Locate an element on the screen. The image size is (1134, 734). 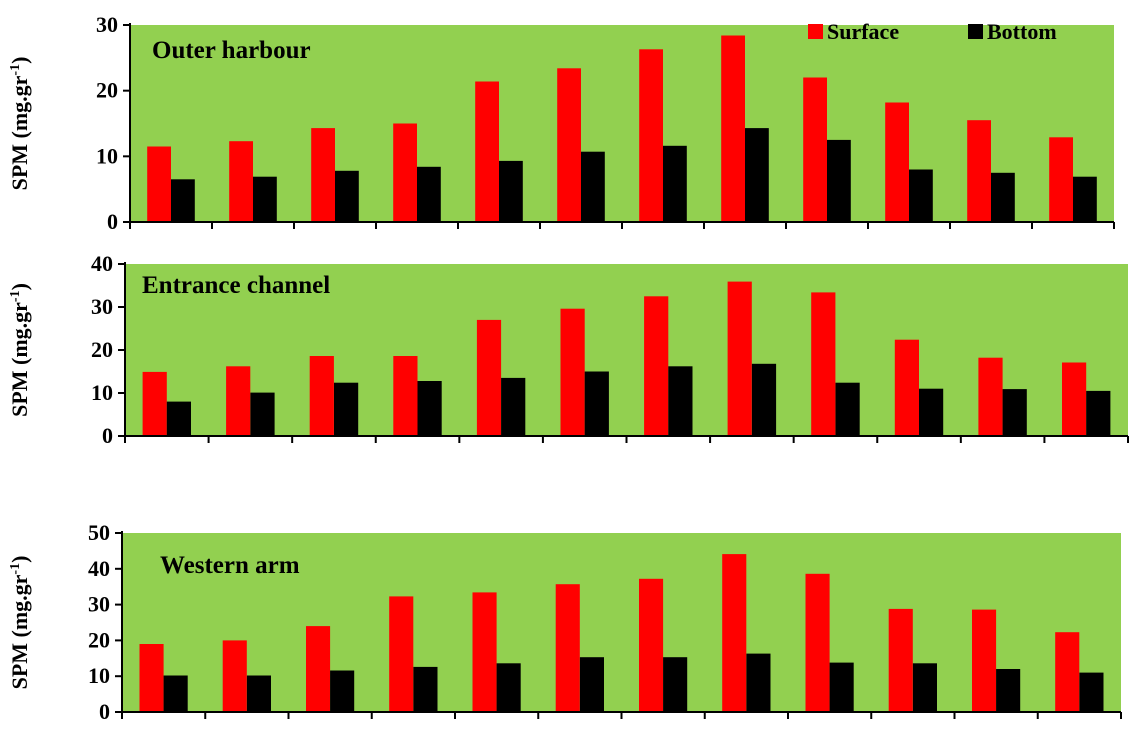
legend-label-surface: Surface is located at coordinates (863, 31).